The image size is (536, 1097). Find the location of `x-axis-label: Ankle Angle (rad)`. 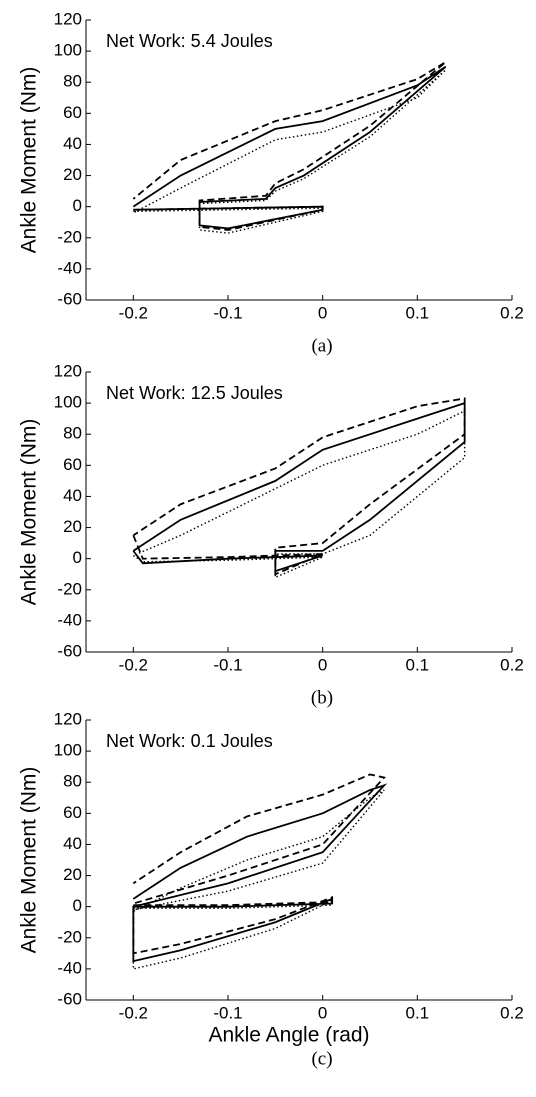

x-axis-label: Ankle Angle (rad) is located at coordinates (288, 1035).